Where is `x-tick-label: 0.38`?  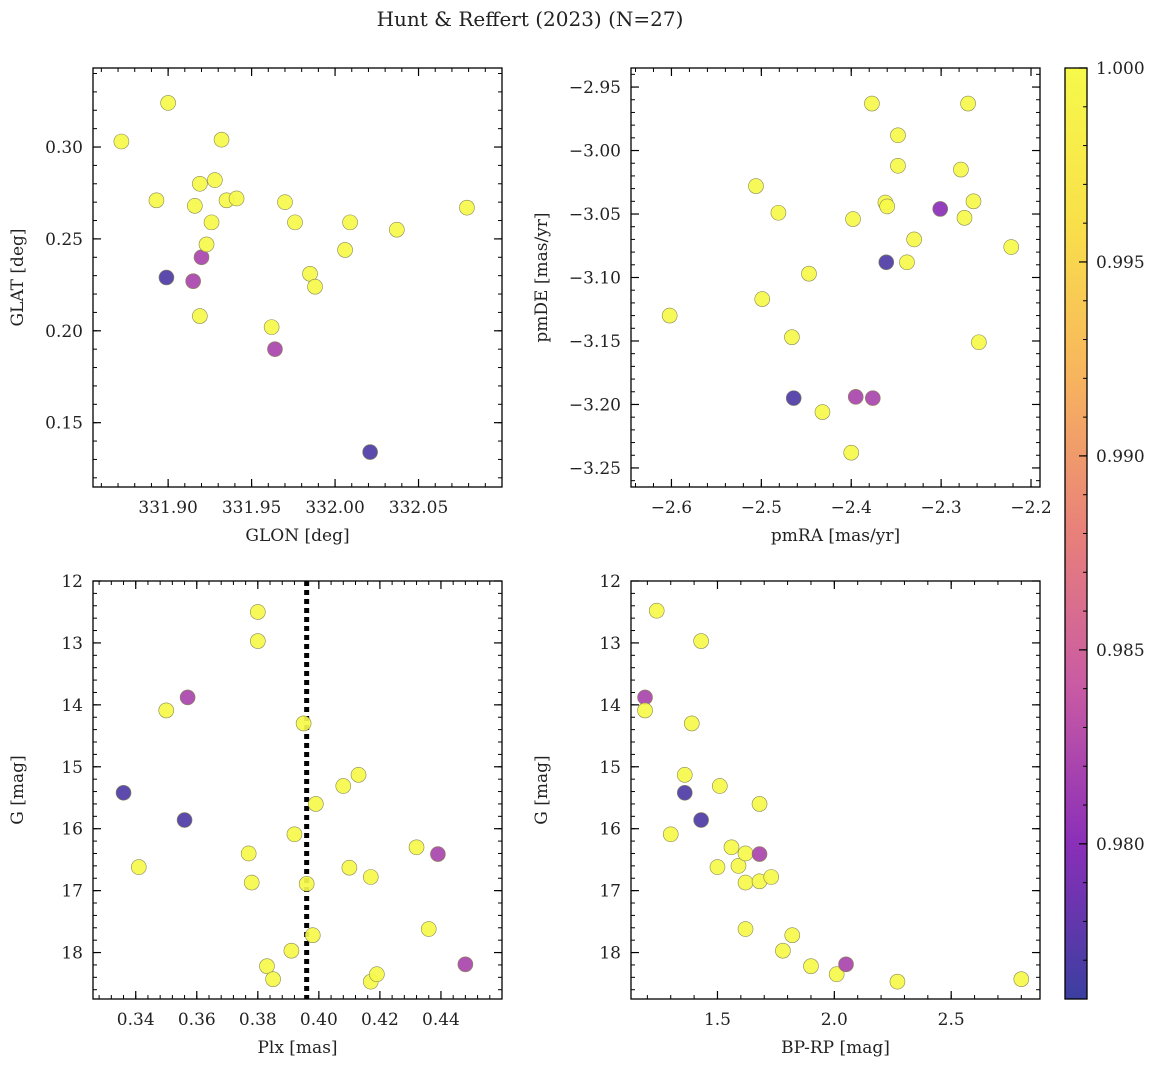 x-tick-label: 0.38 is located at coordinates (258, 1020).